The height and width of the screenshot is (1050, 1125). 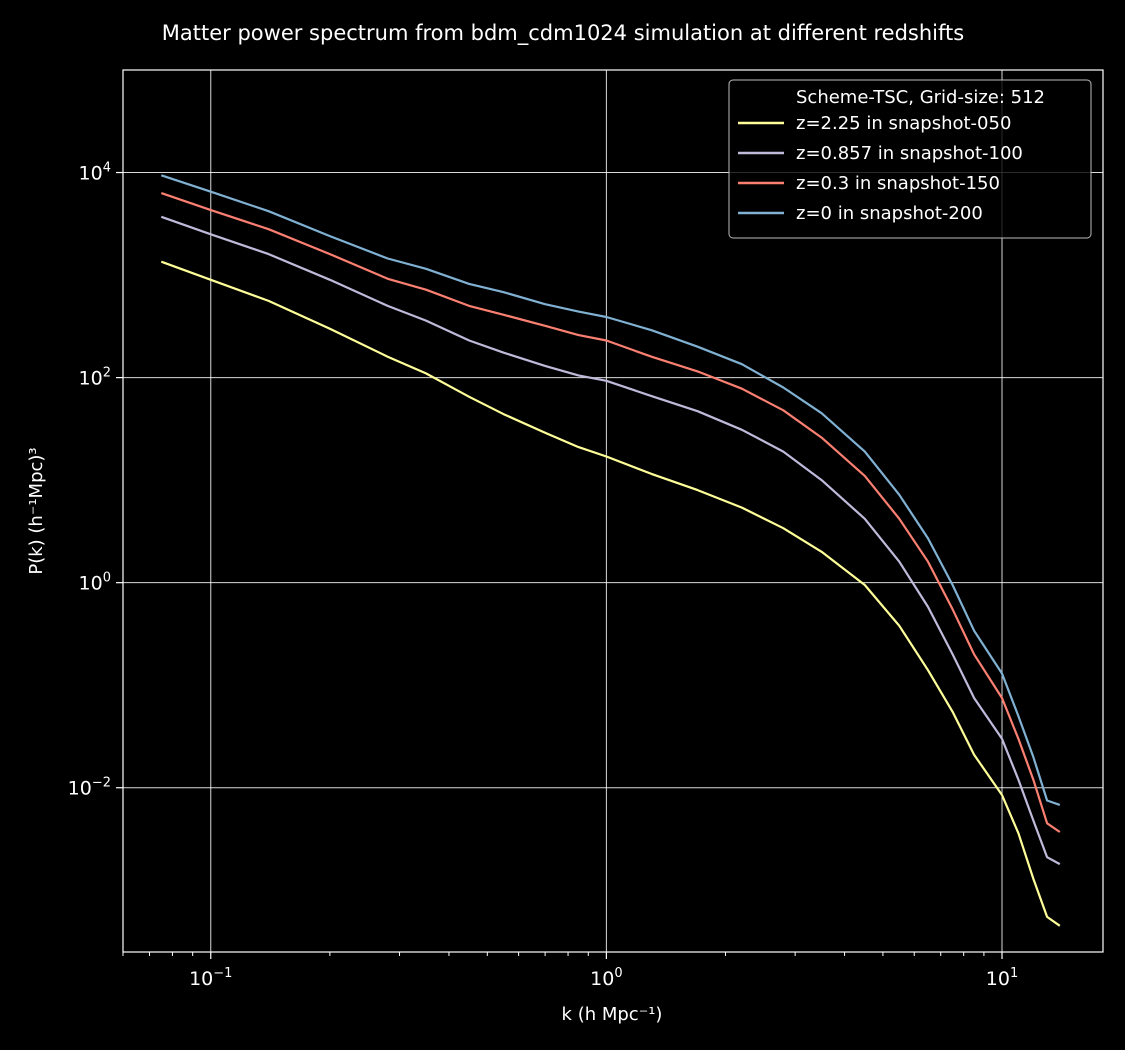 I want to click on y-tick-label: 10⁻², so click(x=89, y=788).